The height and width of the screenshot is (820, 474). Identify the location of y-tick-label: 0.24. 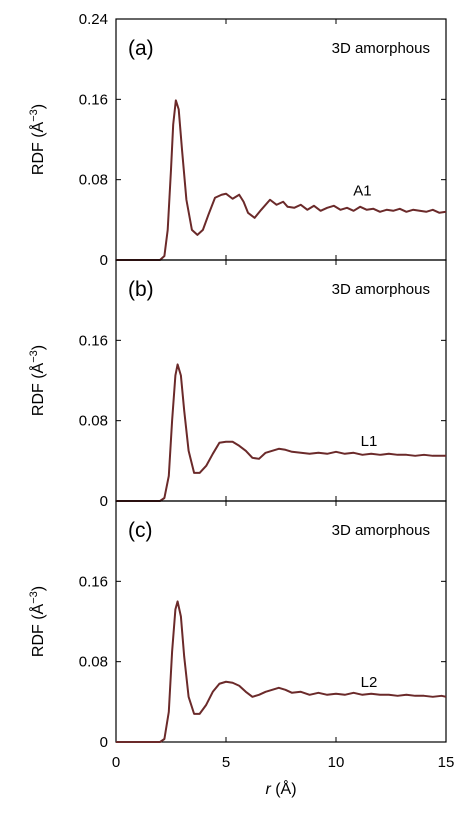
(93, 19).